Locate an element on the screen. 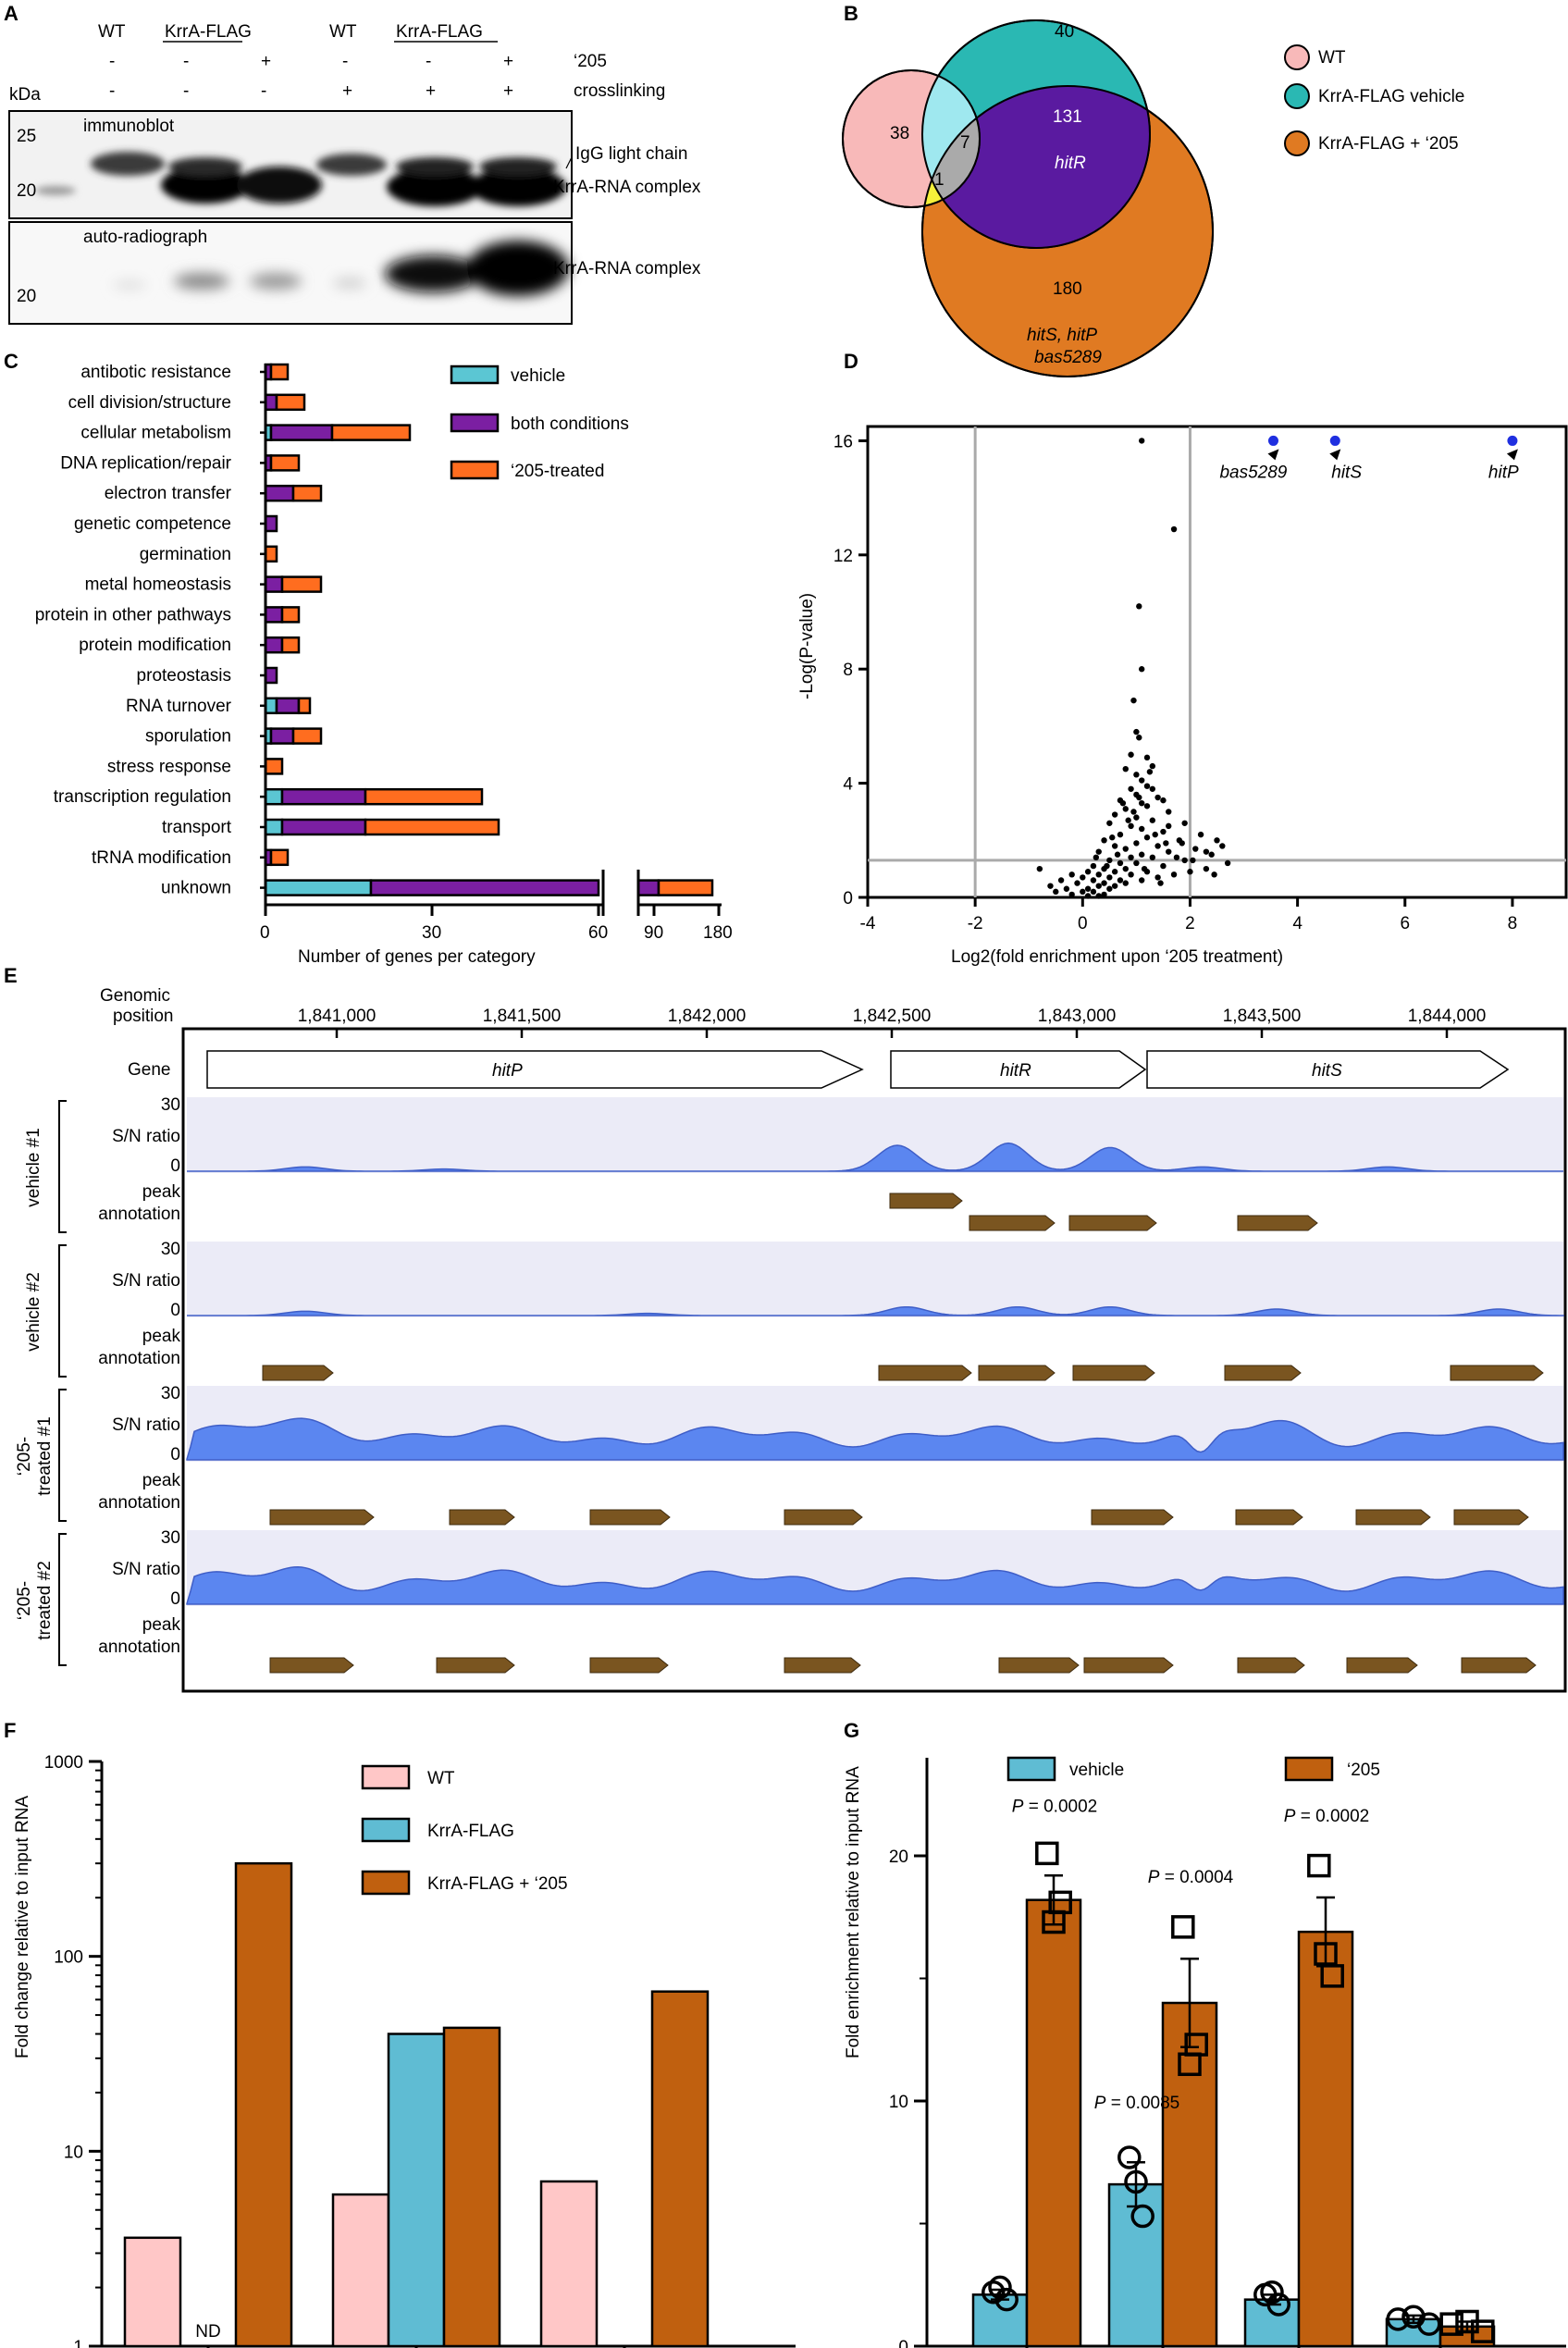  e-position-label: 1,842,500 is located at coordinates (892, 1016).